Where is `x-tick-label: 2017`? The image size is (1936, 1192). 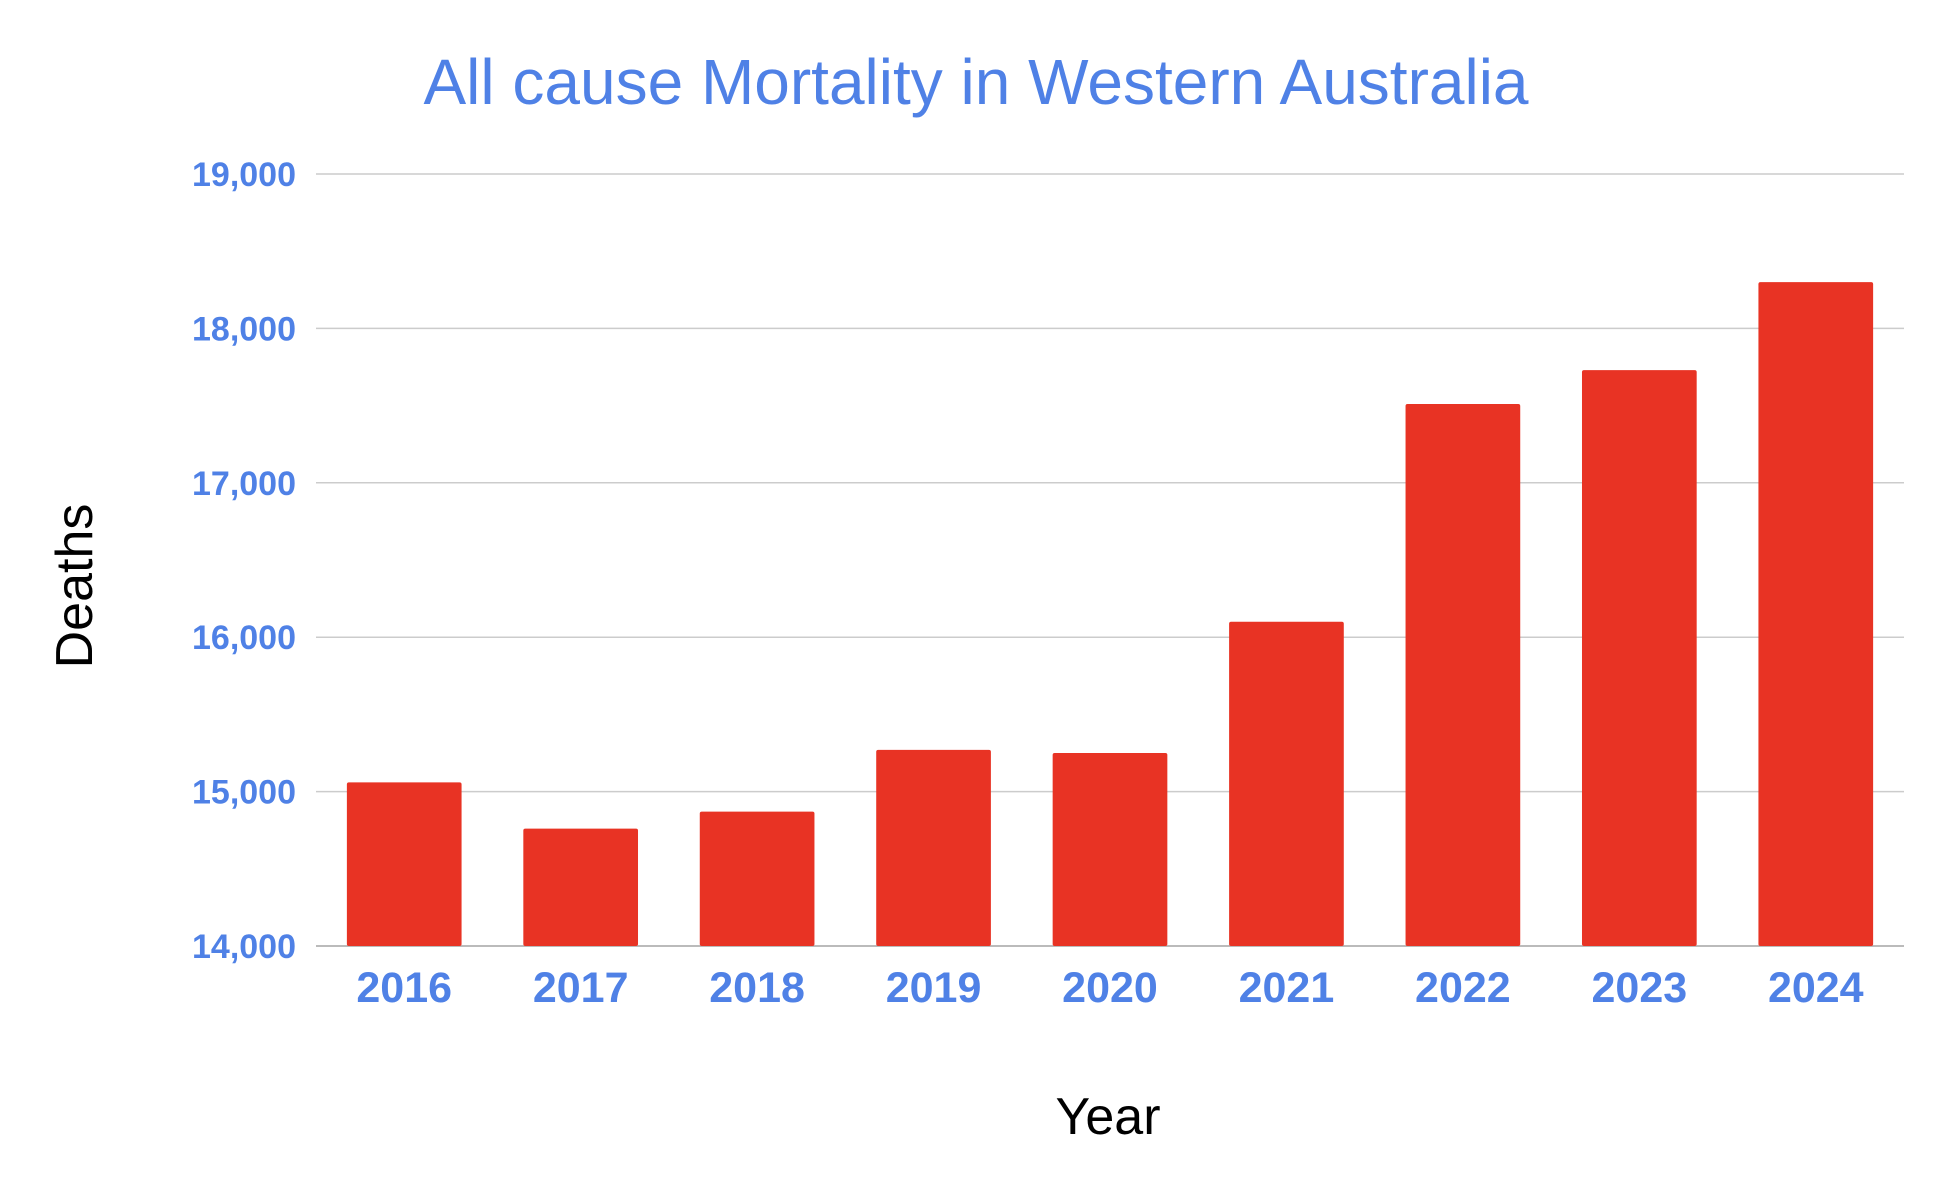
x-tick-label: 2017 is located at coordinates (581, 988).